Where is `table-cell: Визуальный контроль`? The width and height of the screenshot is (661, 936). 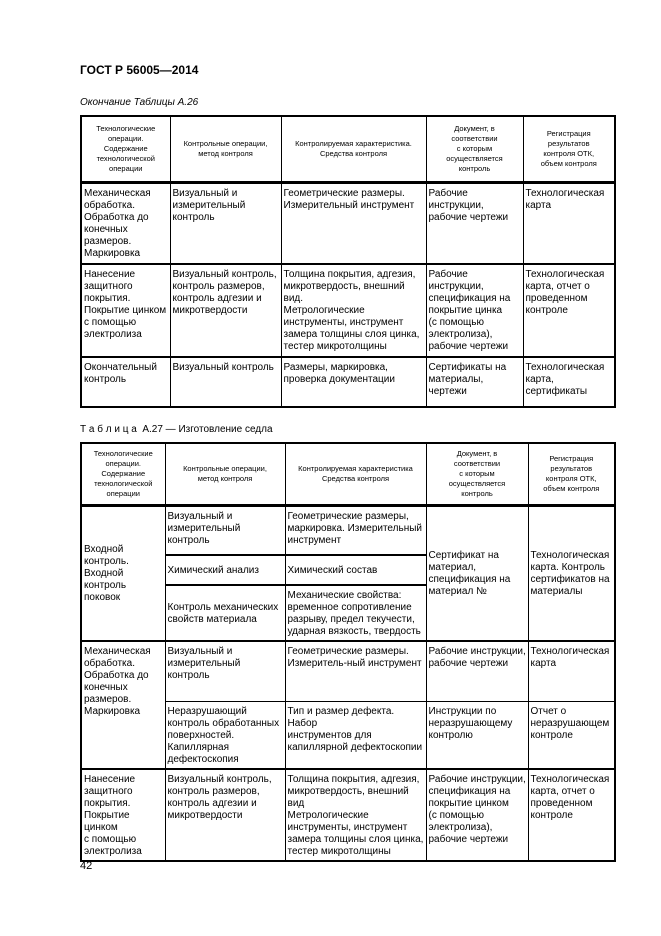 table-cell: Визуальный контроль is located at coordinates (225, 382).